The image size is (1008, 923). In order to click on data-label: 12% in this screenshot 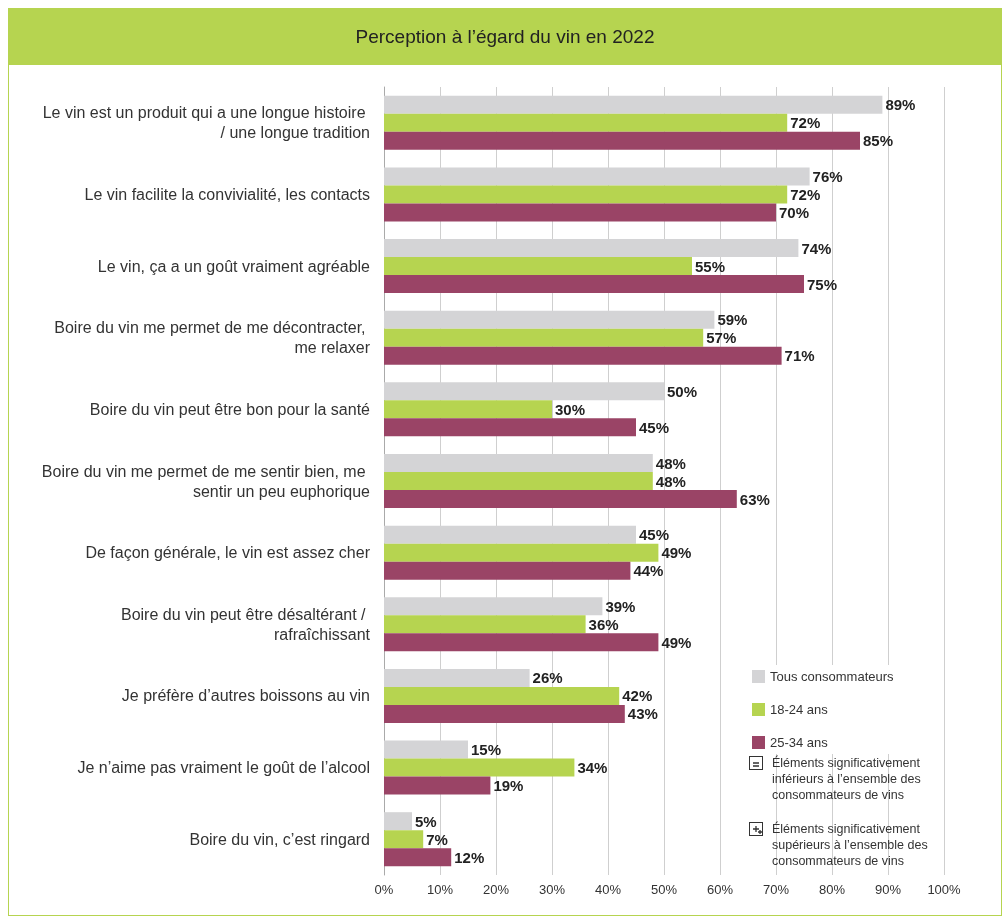, I will do `click(469, 857)`.